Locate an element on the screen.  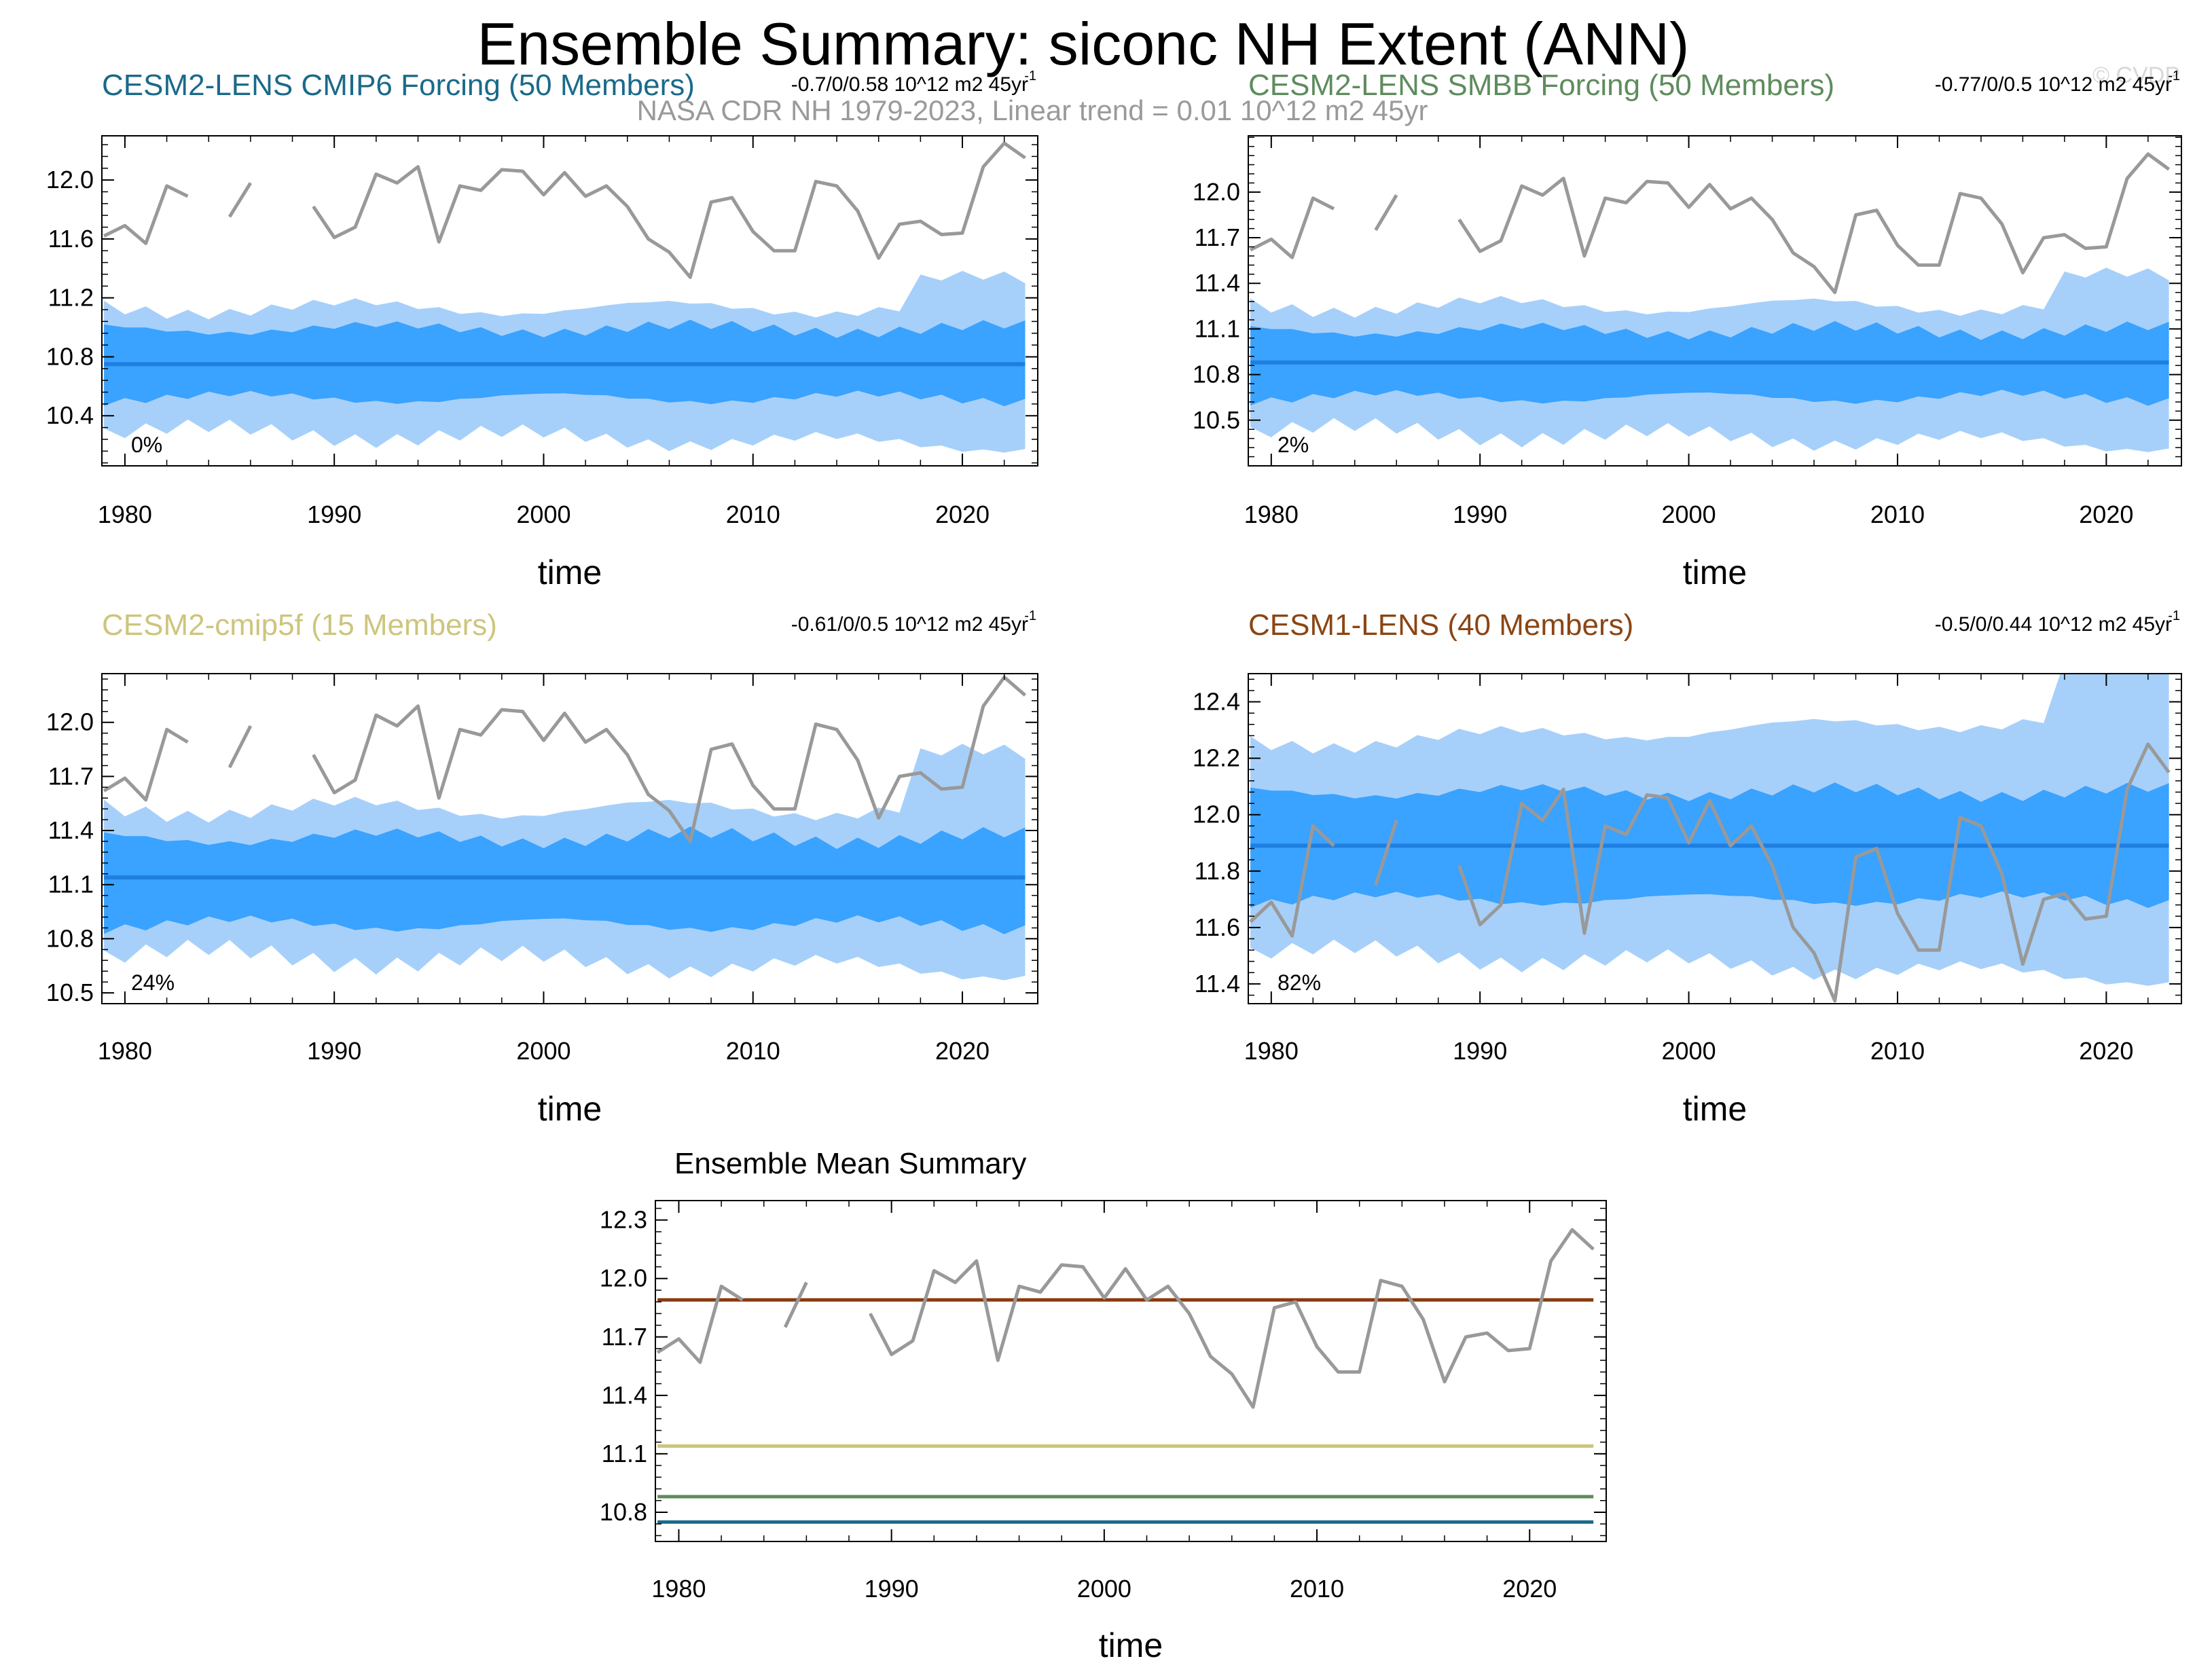
y-tick-label: 10.4 is located at coordinates (70, 415).